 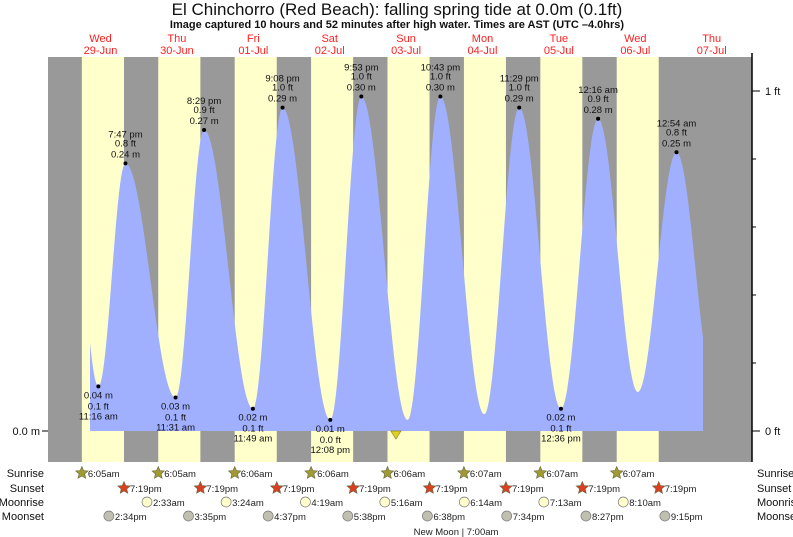 What do you see at coordinates (22, 503) in the screenshot?
I see `moonrise-row-label: Moonrise` at bounding box center [22, 503].